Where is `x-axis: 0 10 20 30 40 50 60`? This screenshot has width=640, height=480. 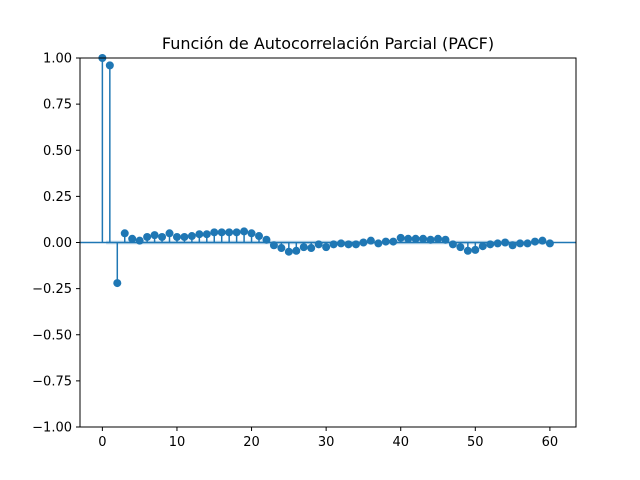 x-axis: 0 10 20 30 40 50 60 is located at coordinates (328, 438).